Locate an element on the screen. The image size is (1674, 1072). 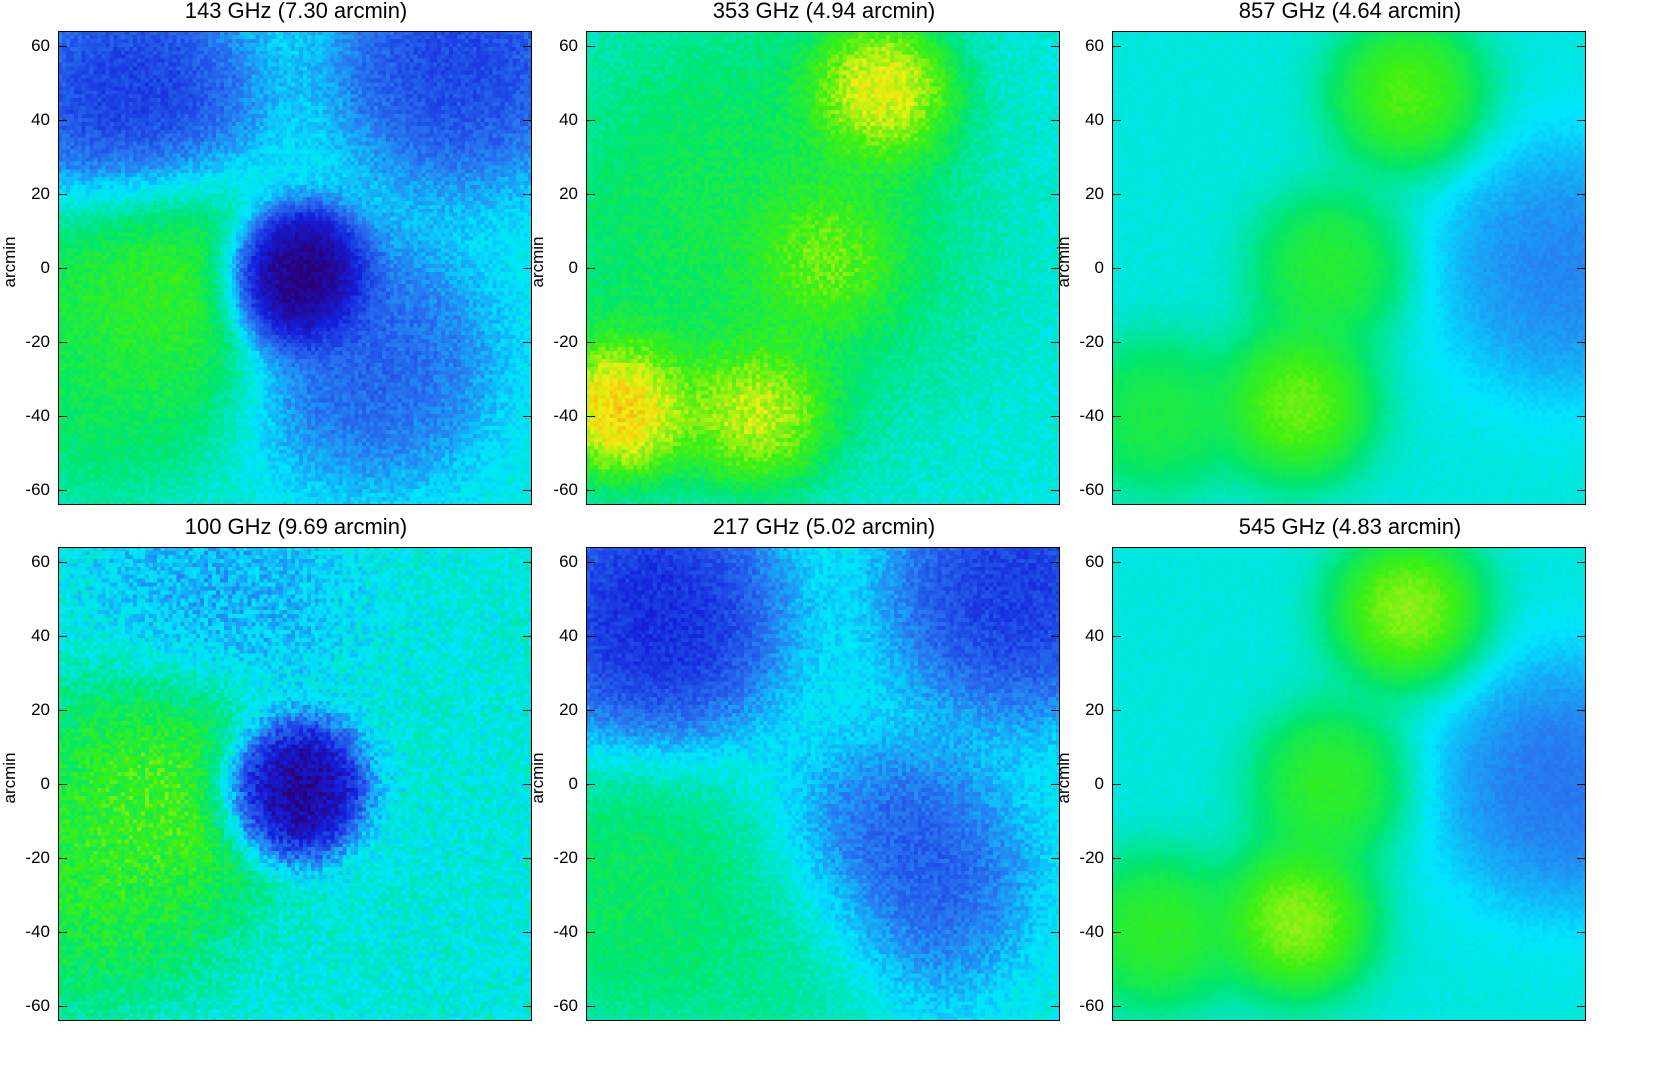
panel-title: 217 GHz (5.02 arcmin) is located at coordinates (824, 526).